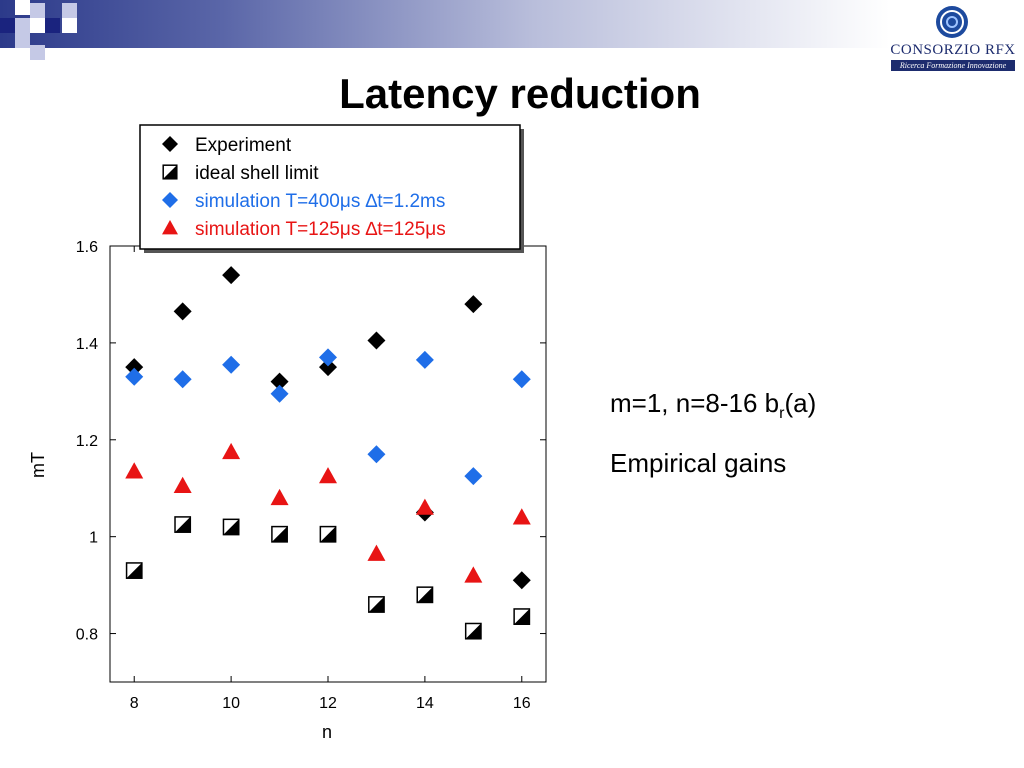  What do you see at coordinates (93, 538) in the screenshot?
I see `y-tick-label: 1` at bounding box center [93, 538].